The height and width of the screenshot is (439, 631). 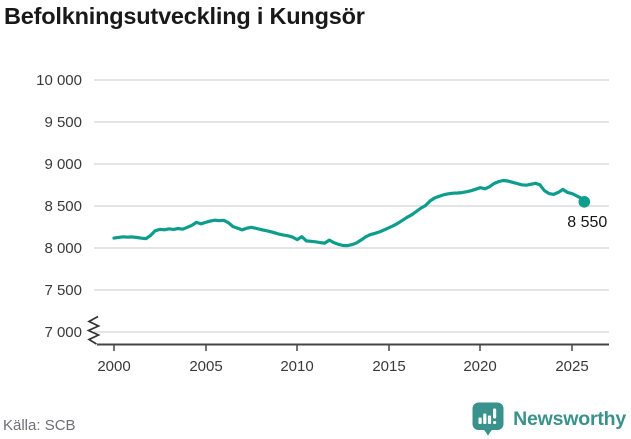 I want to click on y-tick-label: 7 500, so click(x=63, y=290).